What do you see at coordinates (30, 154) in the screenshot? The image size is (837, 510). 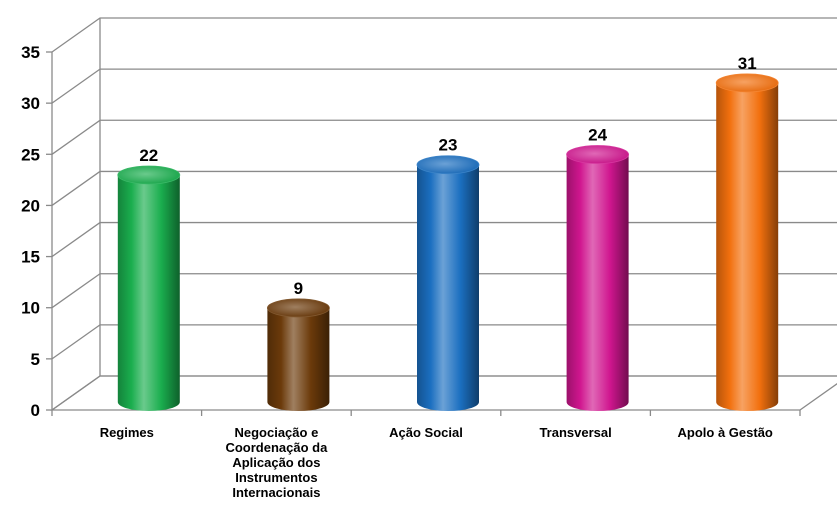 I see `y-tick-label: 25` at bounding box center [30, 154].